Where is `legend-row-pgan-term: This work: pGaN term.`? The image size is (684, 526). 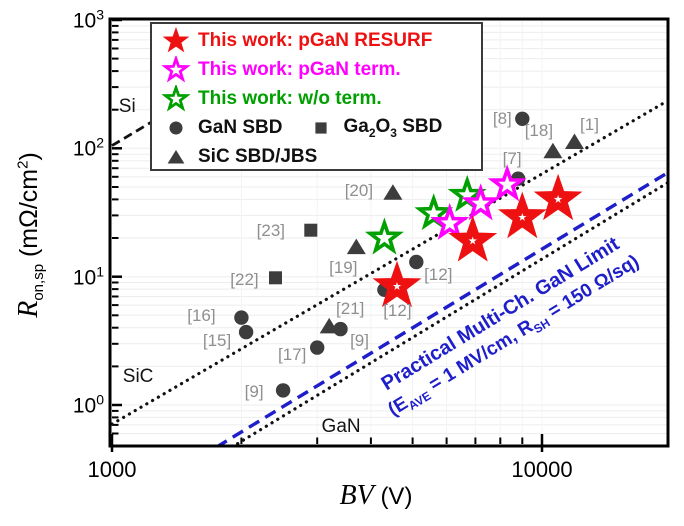
legend-row-pgan-term: This work: pGaN term. is located at coordinates (316, 69).